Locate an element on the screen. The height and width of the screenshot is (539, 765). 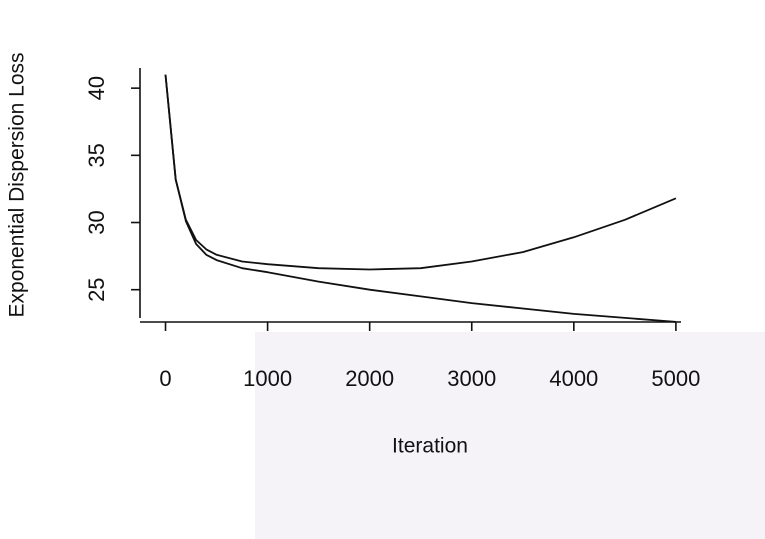
x-tick-label: 1000 is located at coordinates (267, 378).